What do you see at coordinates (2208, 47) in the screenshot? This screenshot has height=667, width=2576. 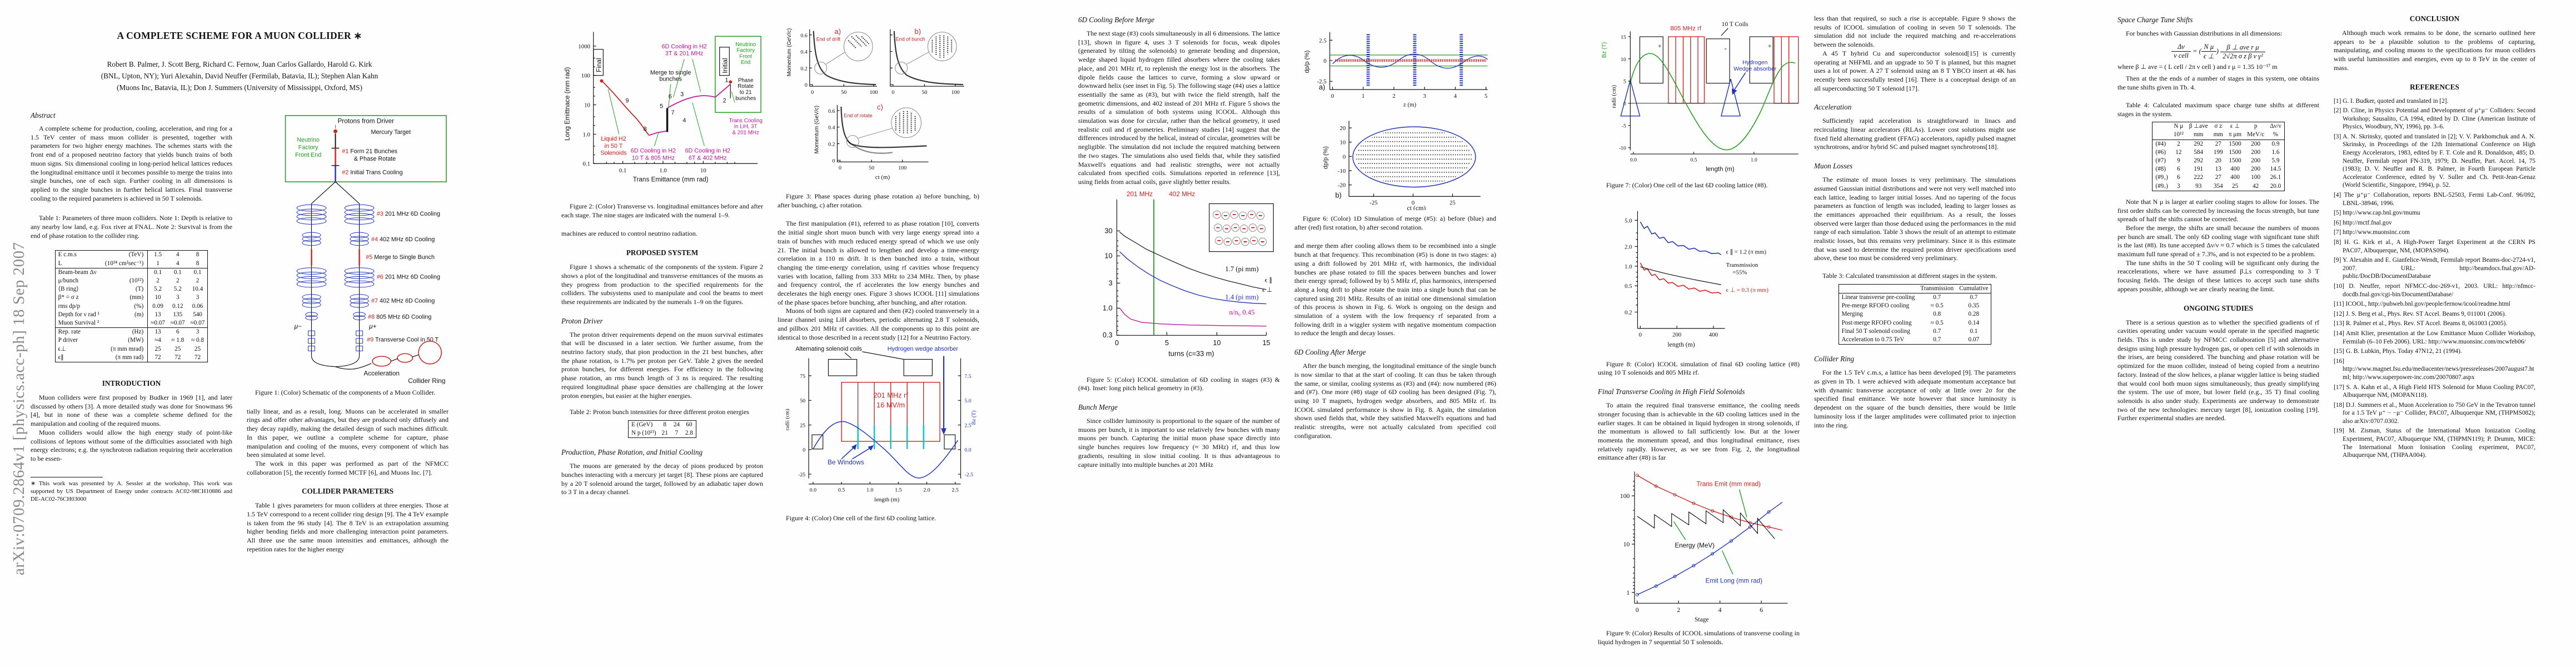 I see `equation-term: N μ` at bounding box center [2208, 47].